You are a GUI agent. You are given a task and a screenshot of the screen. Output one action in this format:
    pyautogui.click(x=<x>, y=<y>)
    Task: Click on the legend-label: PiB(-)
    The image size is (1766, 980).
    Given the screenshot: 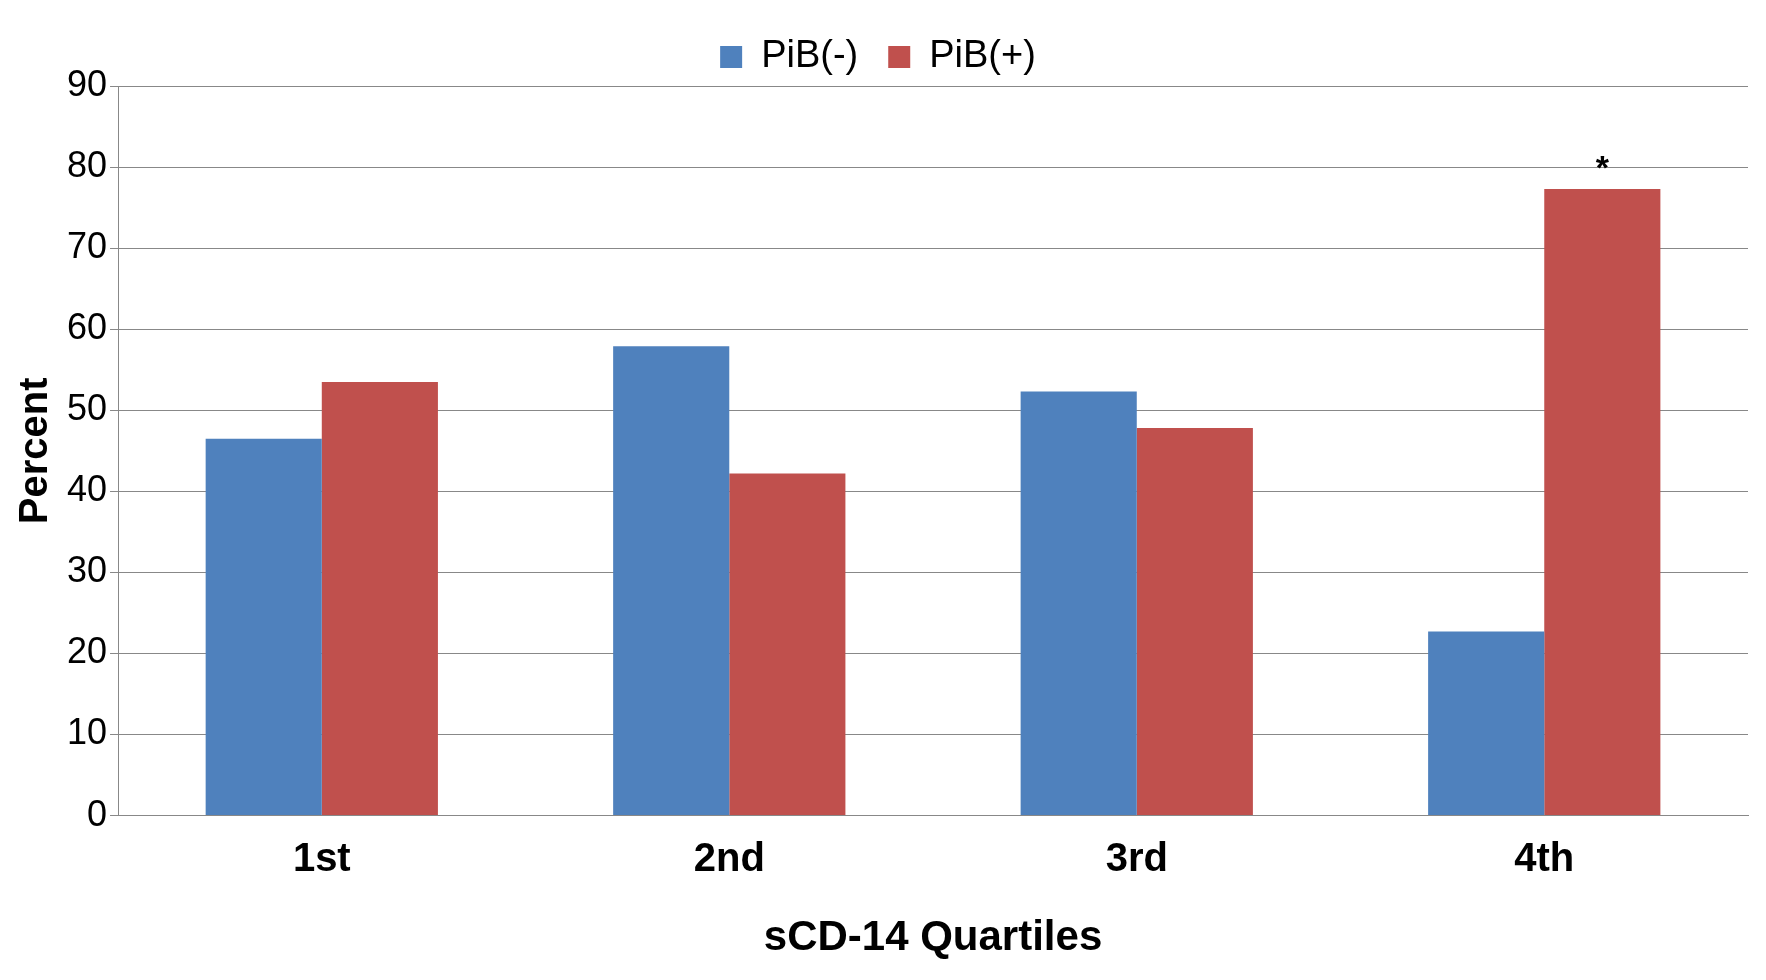 What is the action you would take?
    pyautogui.click(x=810, y=54)
    